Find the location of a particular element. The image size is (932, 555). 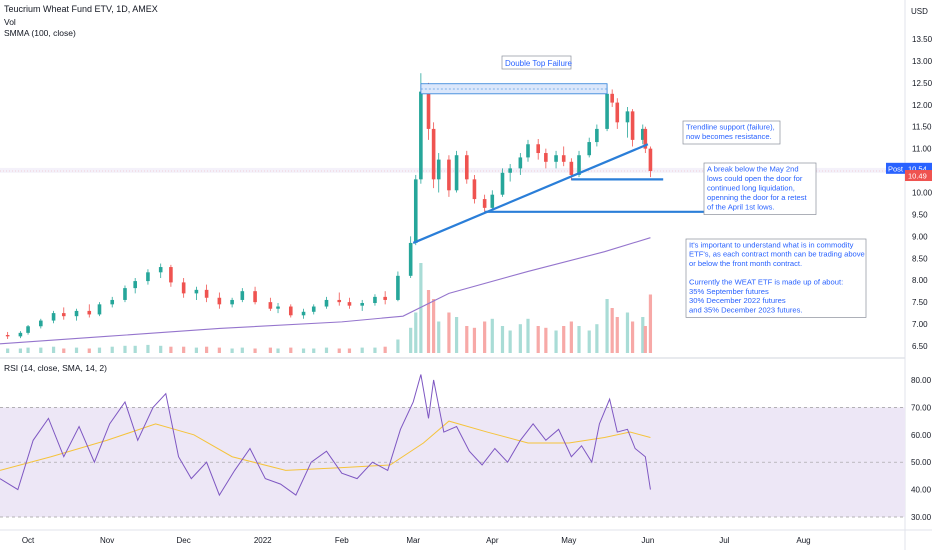

rsi-tick-label: 50.00 is located at coordinates (921, 462).